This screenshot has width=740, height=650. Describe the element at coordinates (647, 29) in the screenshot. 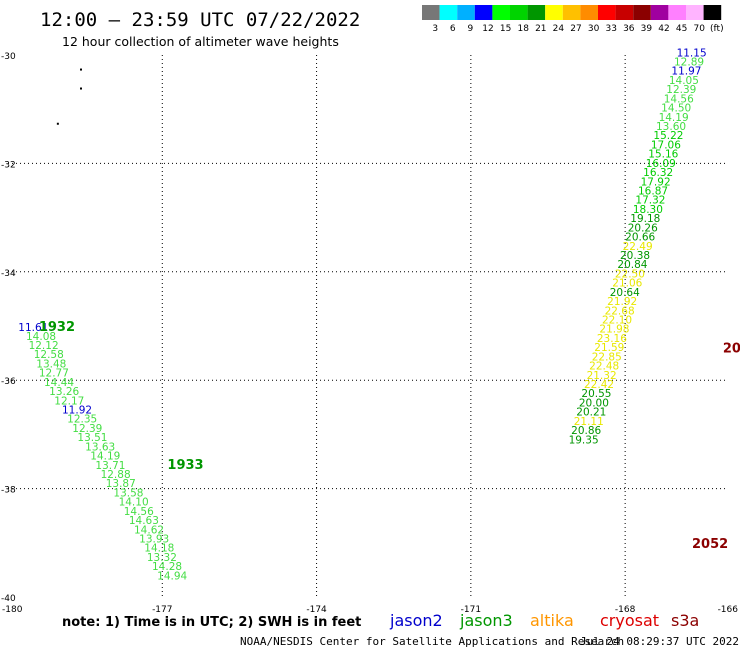

I see `color-scale-label: 39` at that location.